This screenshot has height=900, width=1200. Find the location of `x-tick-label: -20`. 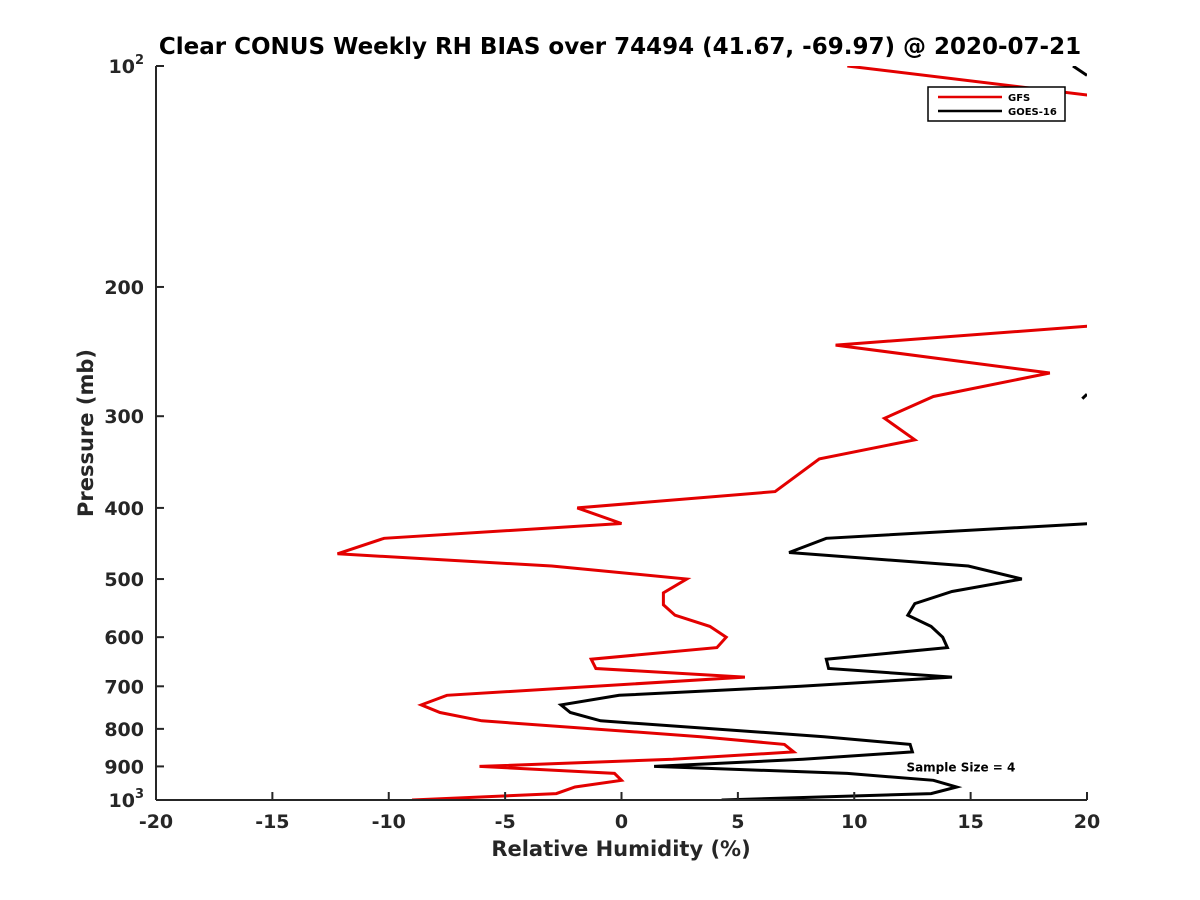

x-tick-label: -20 is located at coordinates (156, 822).